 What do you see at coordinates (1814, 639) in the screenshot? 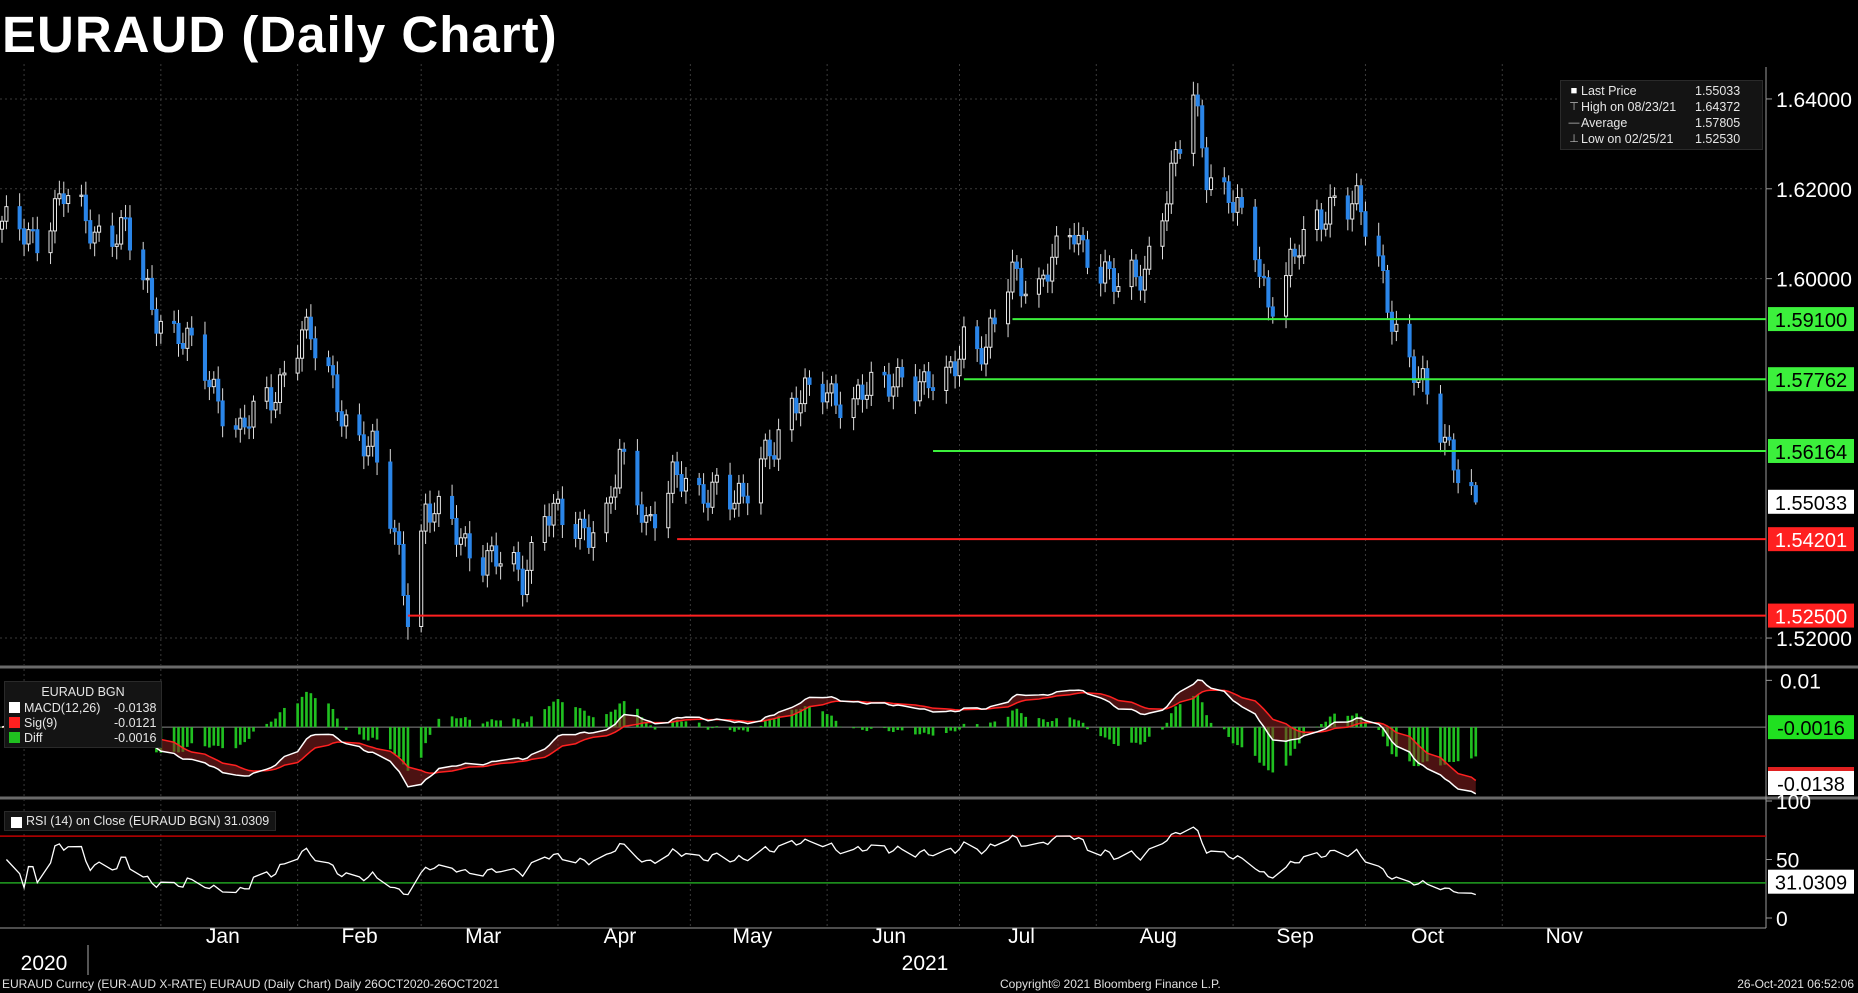
I see `y-tick-label: 1.52000` at bounding box center [1814, 639].